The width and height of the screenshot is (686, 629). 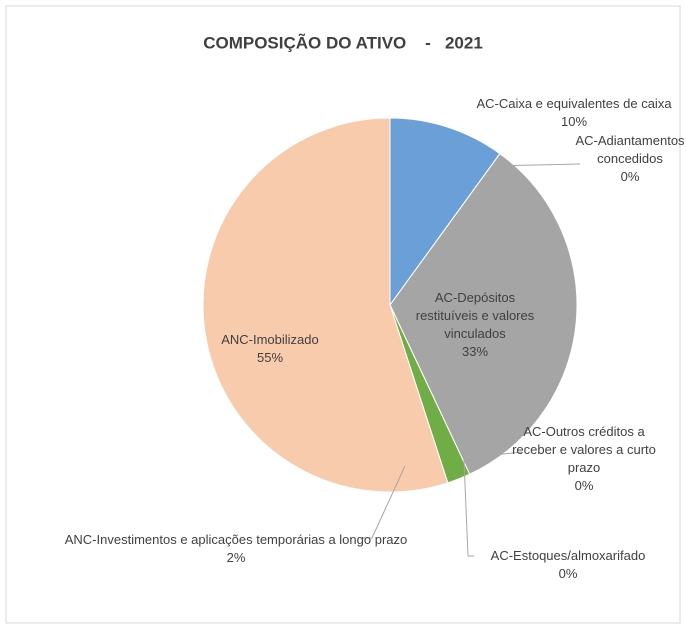 What do you see at coordinates (574, 121) in the screenshot?
I see `value-label: 10%` at bounding box center [574, 121].